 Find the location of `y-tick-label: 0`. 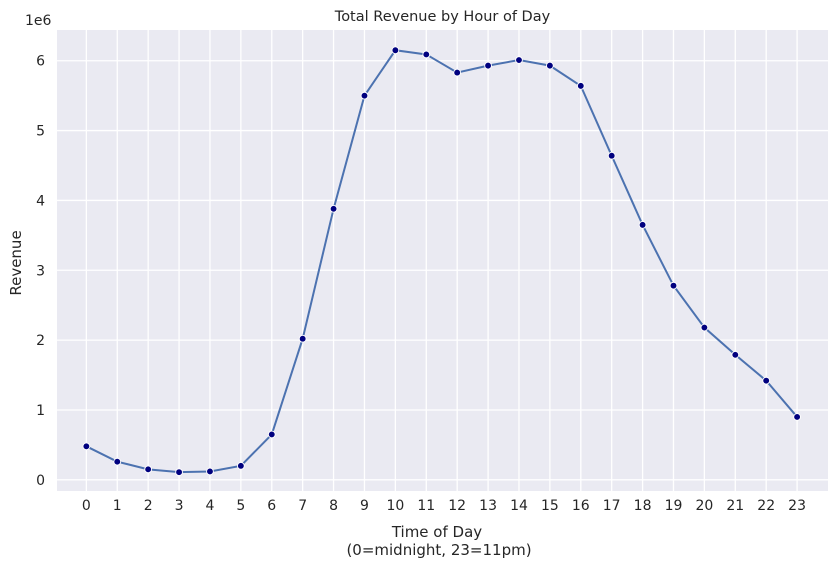

y-tick-label: 0 is located at coordinates (40, 481).